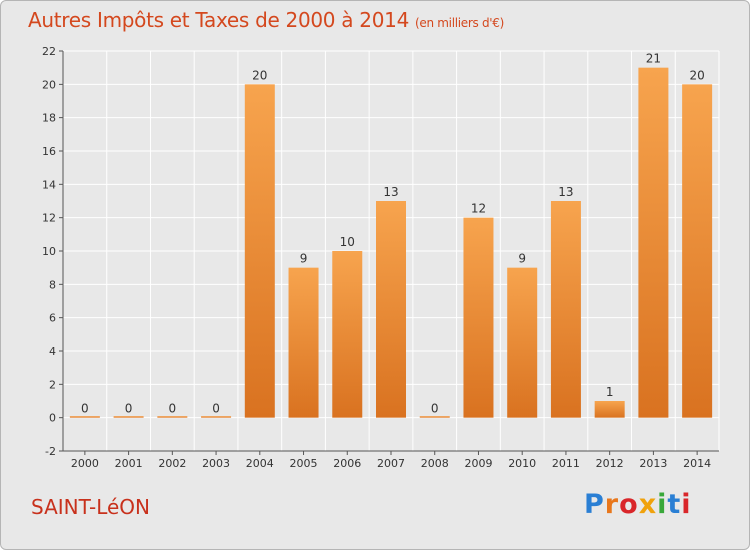 The width and height of the screenshot is (750, 550). What do you see at coordinates (478, 209) in the screenshot?
I see `bar-value-label: 12` at bounding box center [478, 209].